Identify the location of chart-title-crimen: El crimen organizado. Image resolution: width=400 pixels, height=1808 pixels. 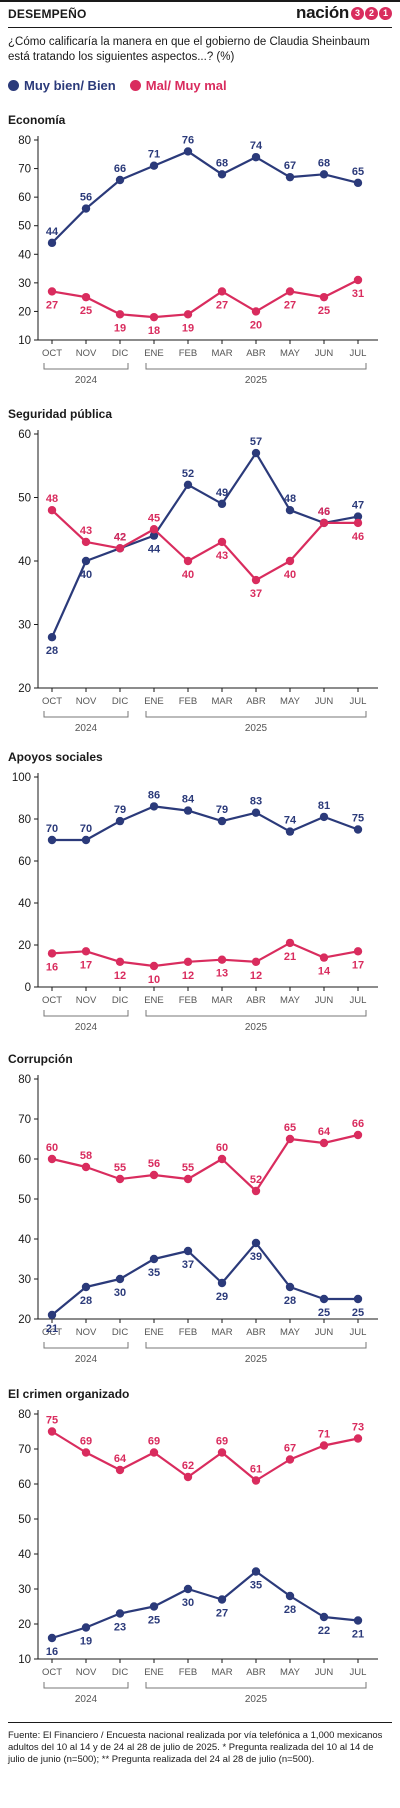
(69, 1394).